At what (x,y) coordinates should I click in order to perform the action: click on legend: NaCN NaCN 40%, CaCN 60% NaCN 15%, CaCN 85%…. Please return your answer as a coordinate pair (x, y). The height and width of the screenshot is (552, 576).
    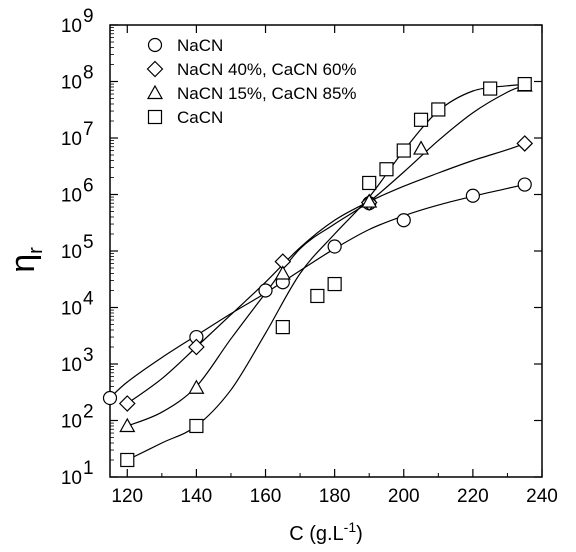
    Looking at the image, I should click on (251, 81).